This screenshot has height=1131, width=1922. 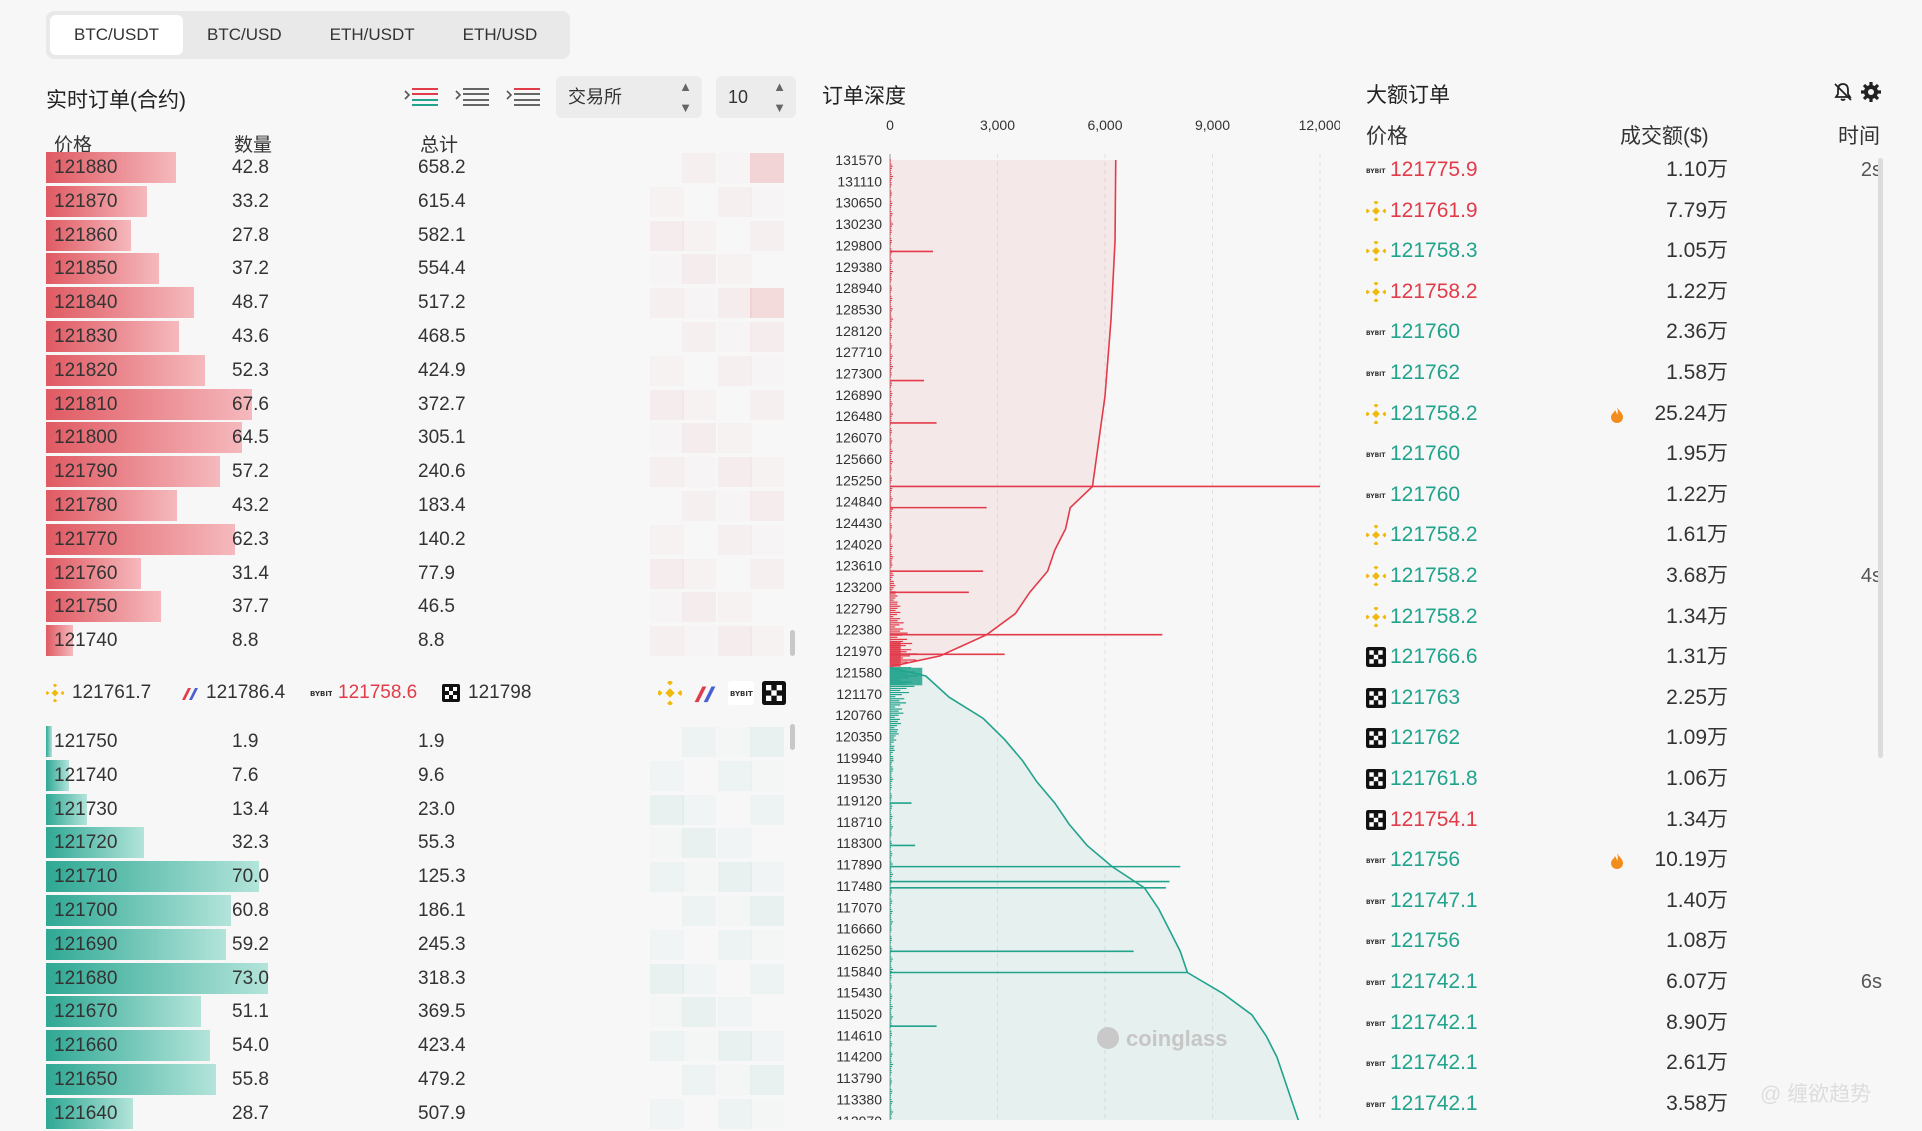 What do you see at coordinates (1626, 982) in the screenshot?
I see `large-order-row: BYBIT 121742.1 6.07万 6s` at bounding box center [1626, 982].